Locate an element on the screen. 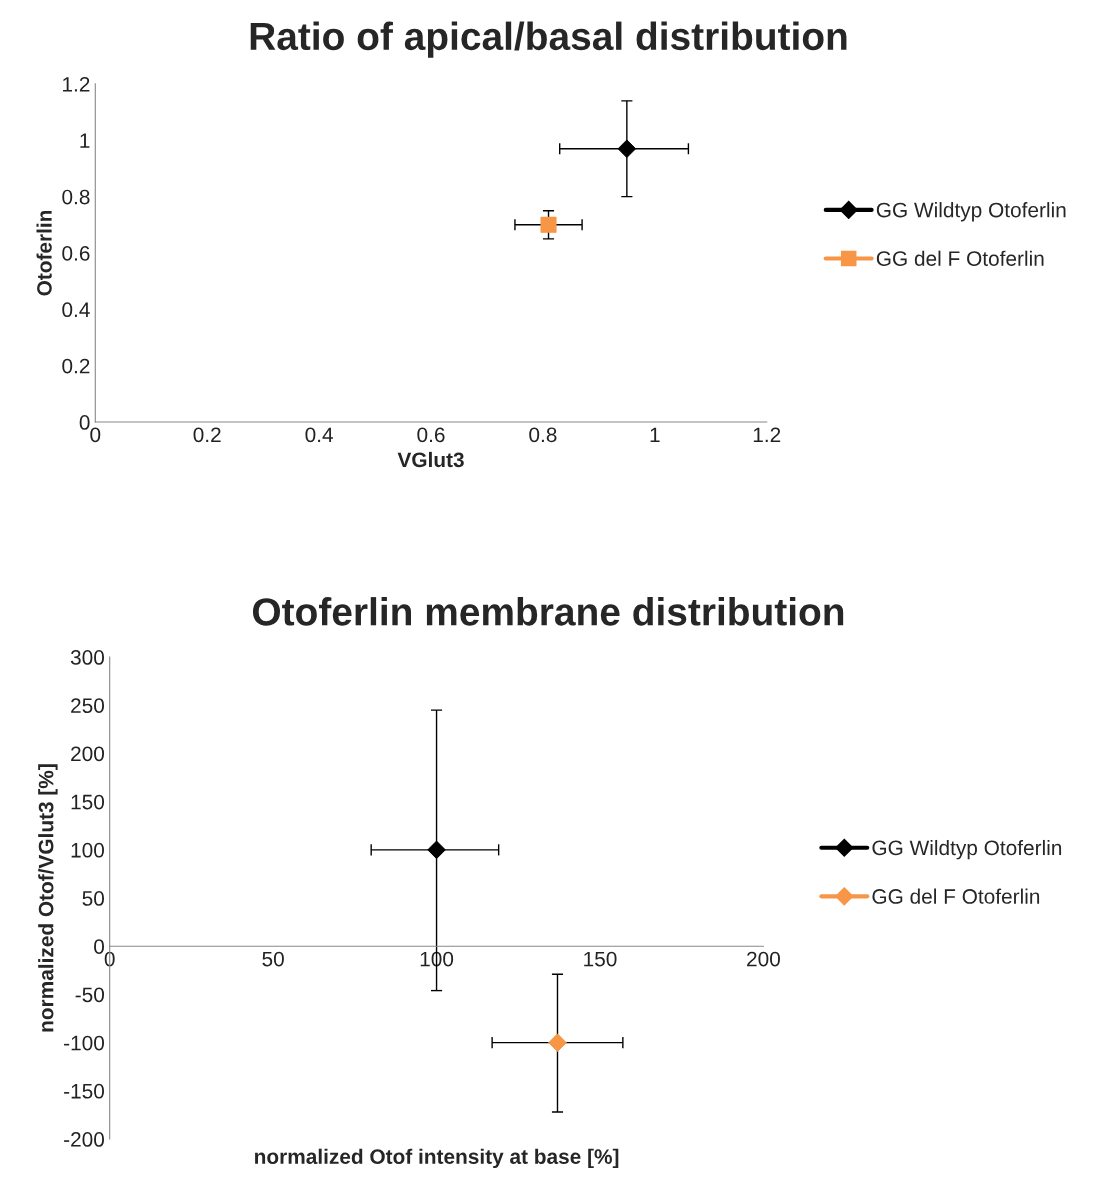  y-tick-label: 1 is located at coordinates (85, 140).